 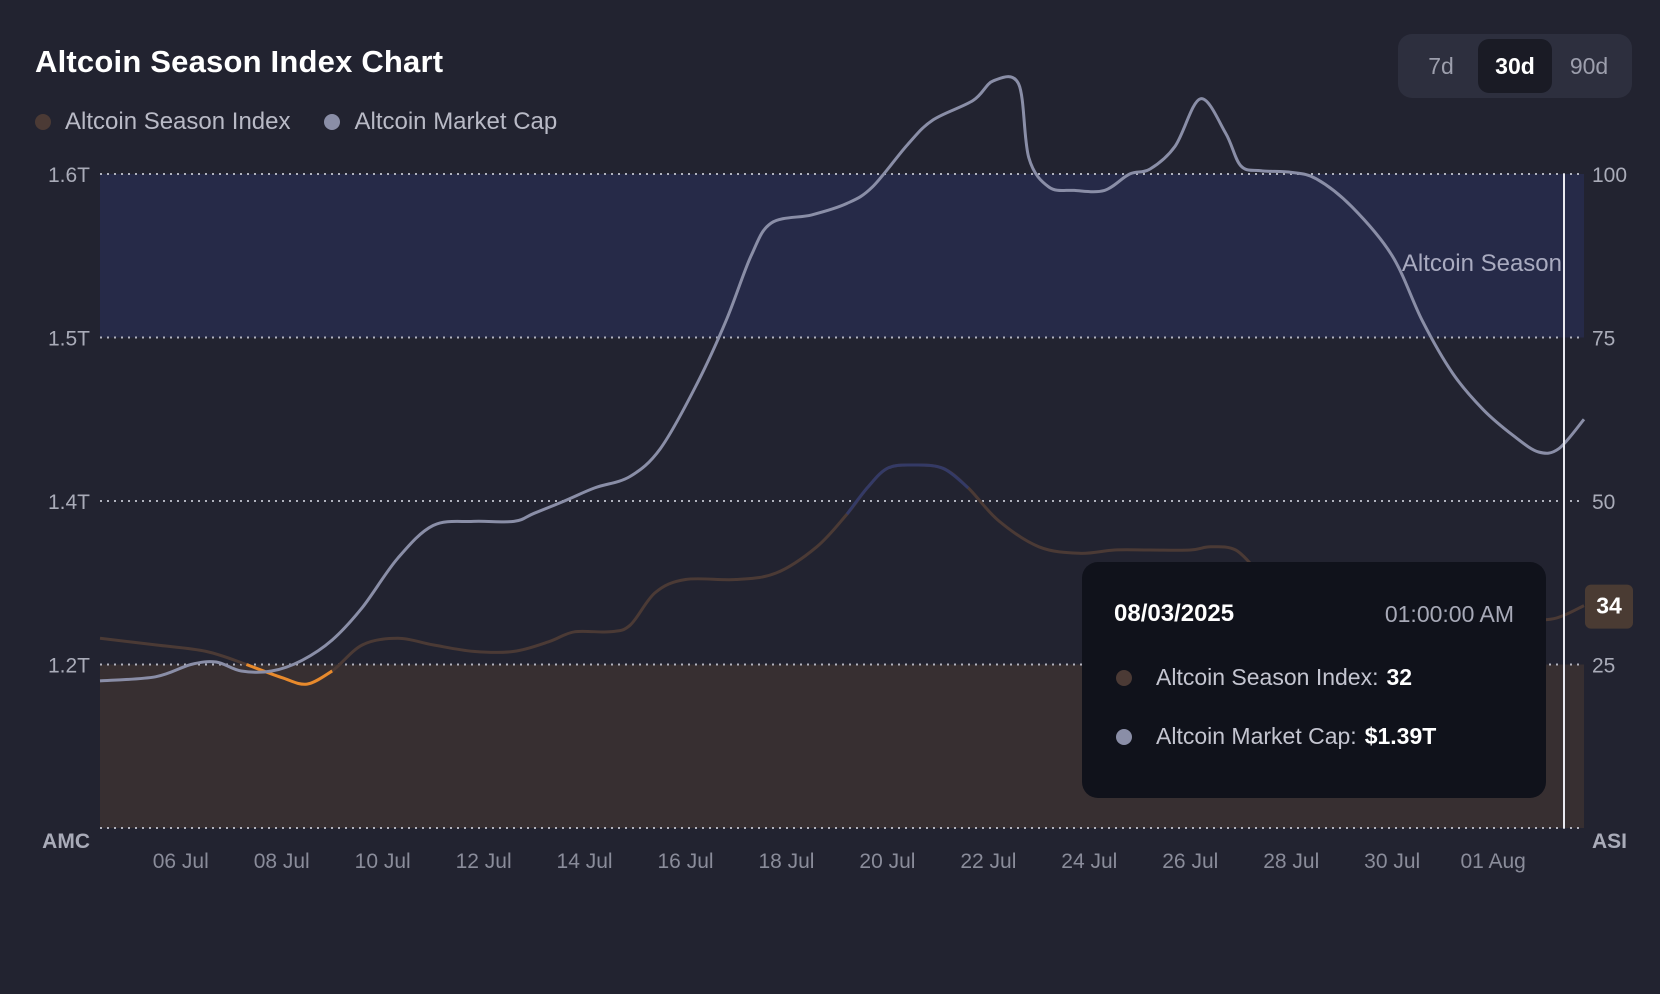 What do you see at coordinates (786, 861) in the screenshot?
I see `x-axis-tick: 18 Jul` at bounding box center [786, 861].